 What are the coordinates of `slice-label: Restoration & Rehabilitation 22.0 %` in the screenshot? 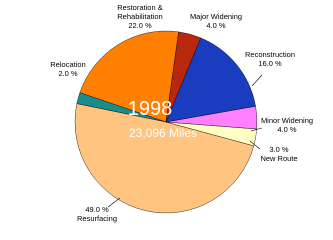 It's located at (140, 16).